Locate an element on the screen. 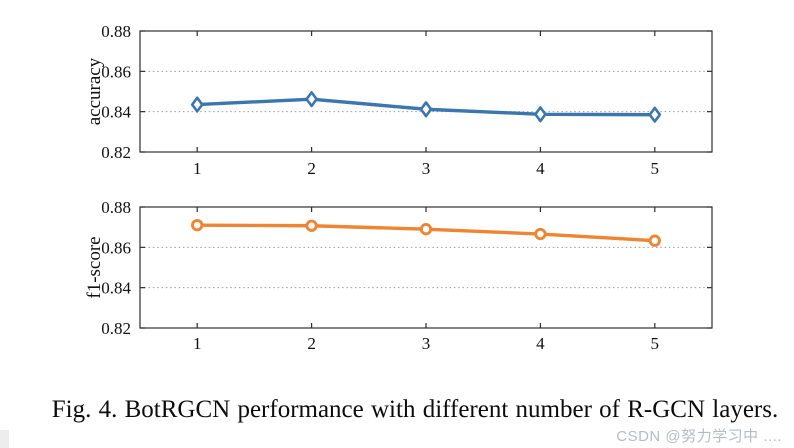  y-axis-label: accuracy is located at coordinates (94, 91).